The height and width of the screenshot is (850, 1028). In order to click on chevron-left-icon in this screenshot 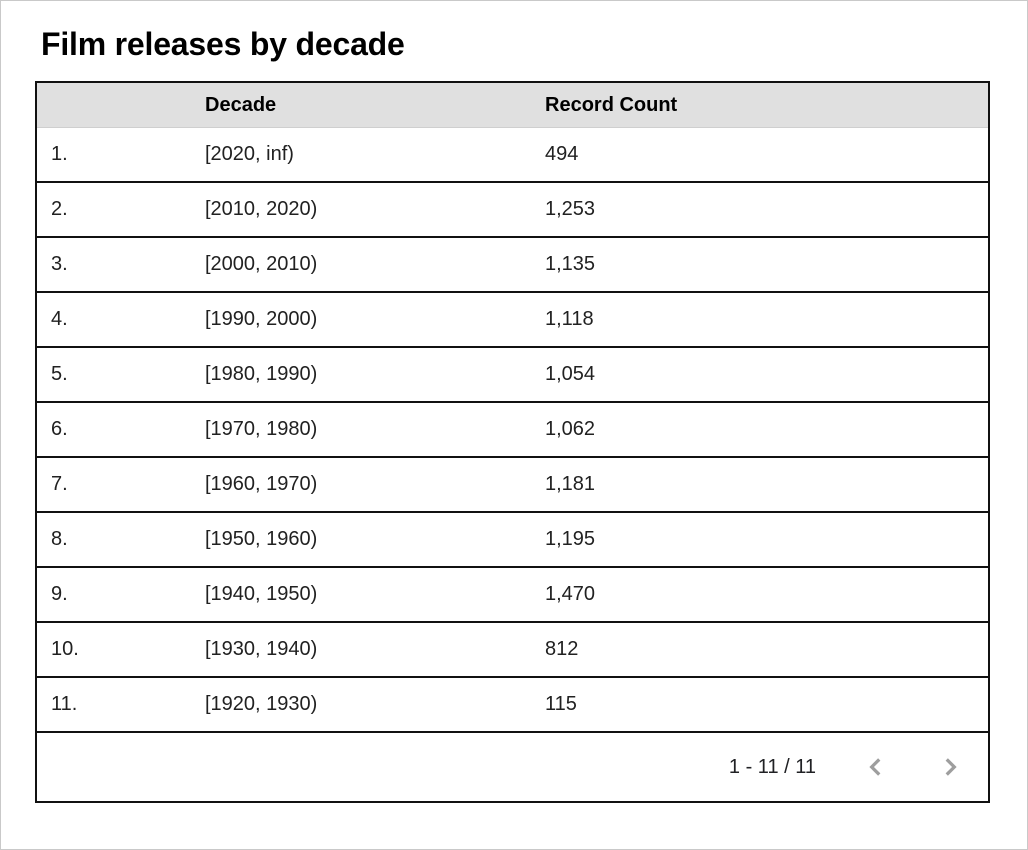, I will do `click(876, 767)`.